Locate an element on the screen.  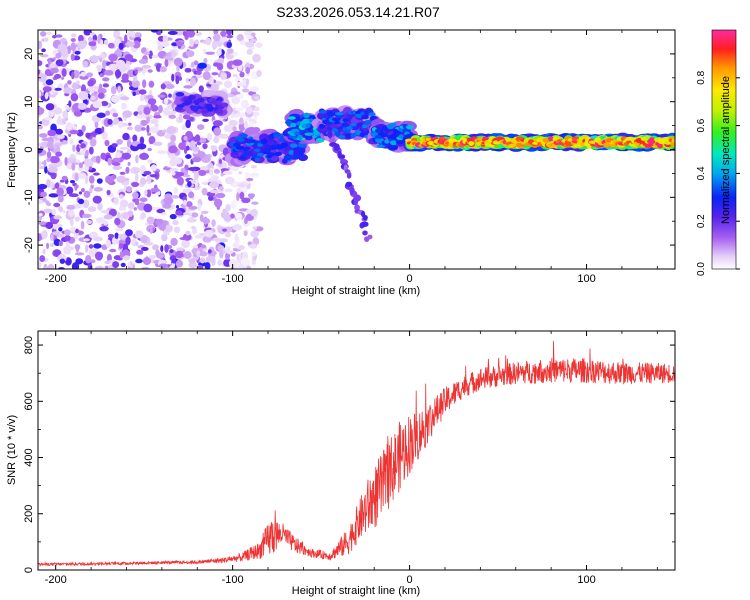
x-tick-label: -100 is located at coordinates (233, 279).